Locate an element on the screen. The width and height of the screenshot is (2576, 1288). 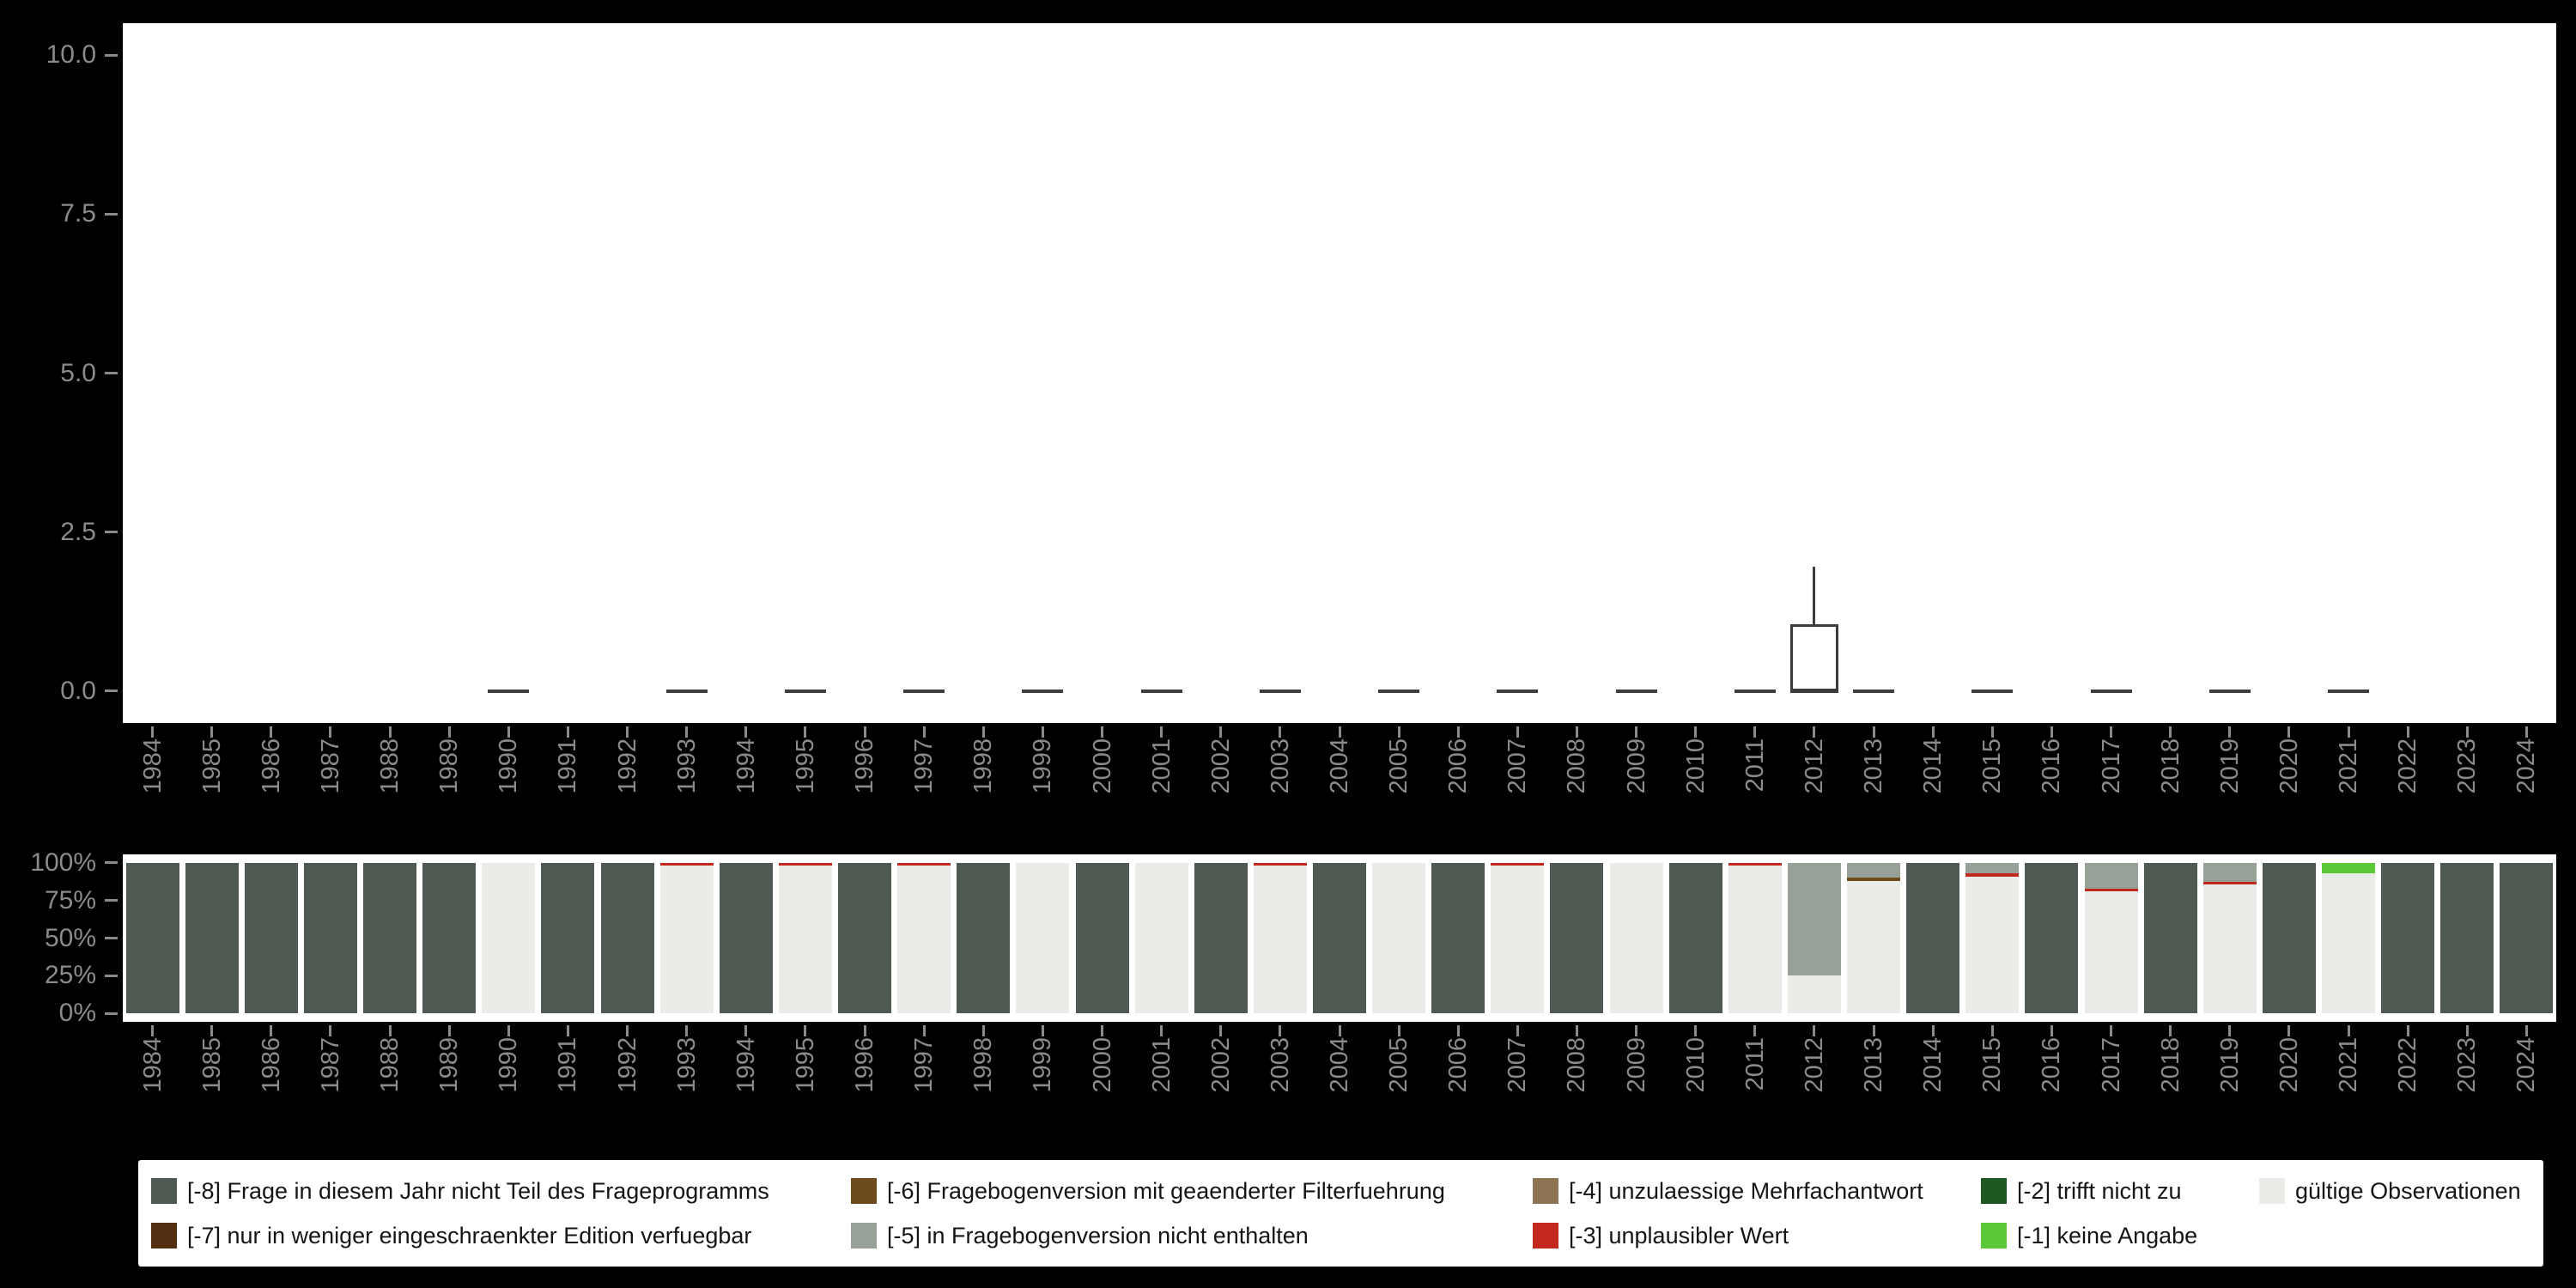
legend-swatch--7 is located at coordinates (164, 1236).